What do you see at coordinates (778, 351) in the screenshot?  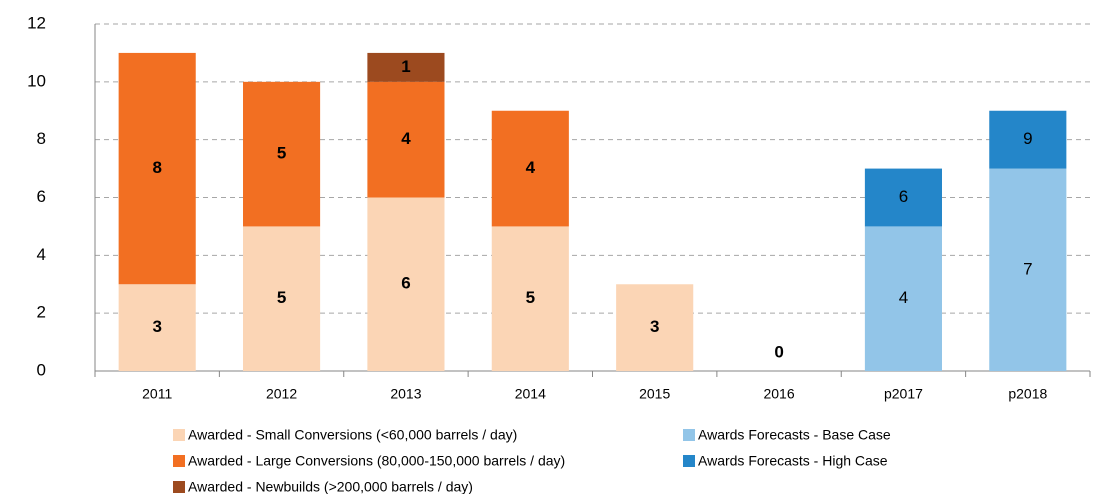 I see `data-label: 0` at bounding box center [778, 351].